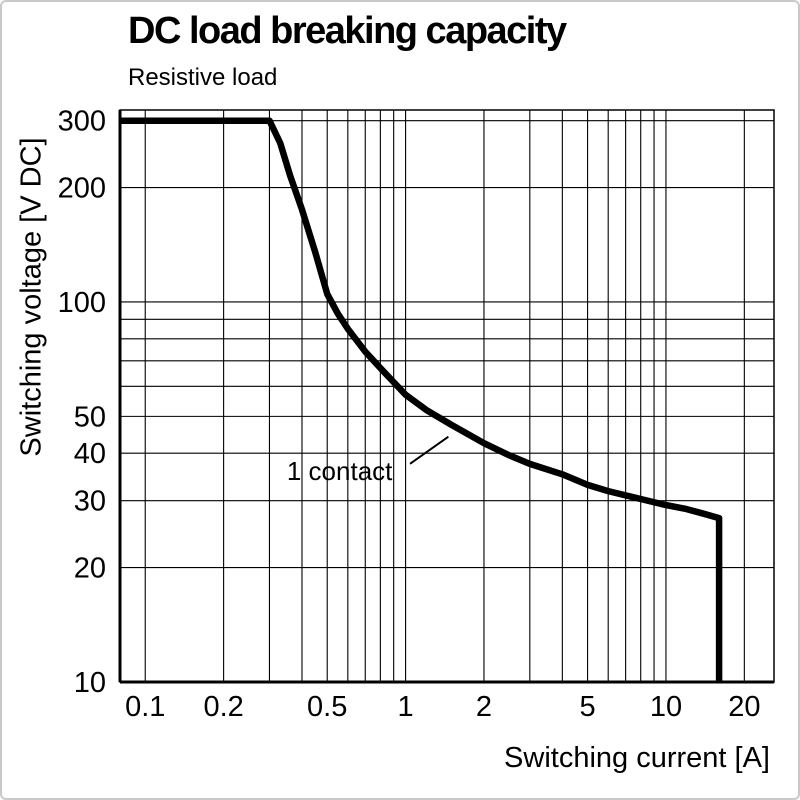 This screenshot has height=800, width=800. Describe the element at coordinates (82, 122) in the screenshot. I see `y-tick-label: 300` at that location.